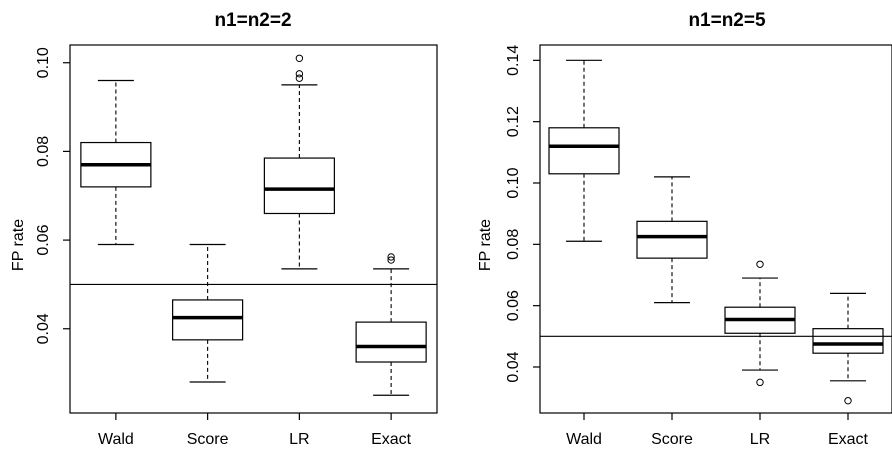  I want to click on y-tick-label: 0.12, so click(513, 121).